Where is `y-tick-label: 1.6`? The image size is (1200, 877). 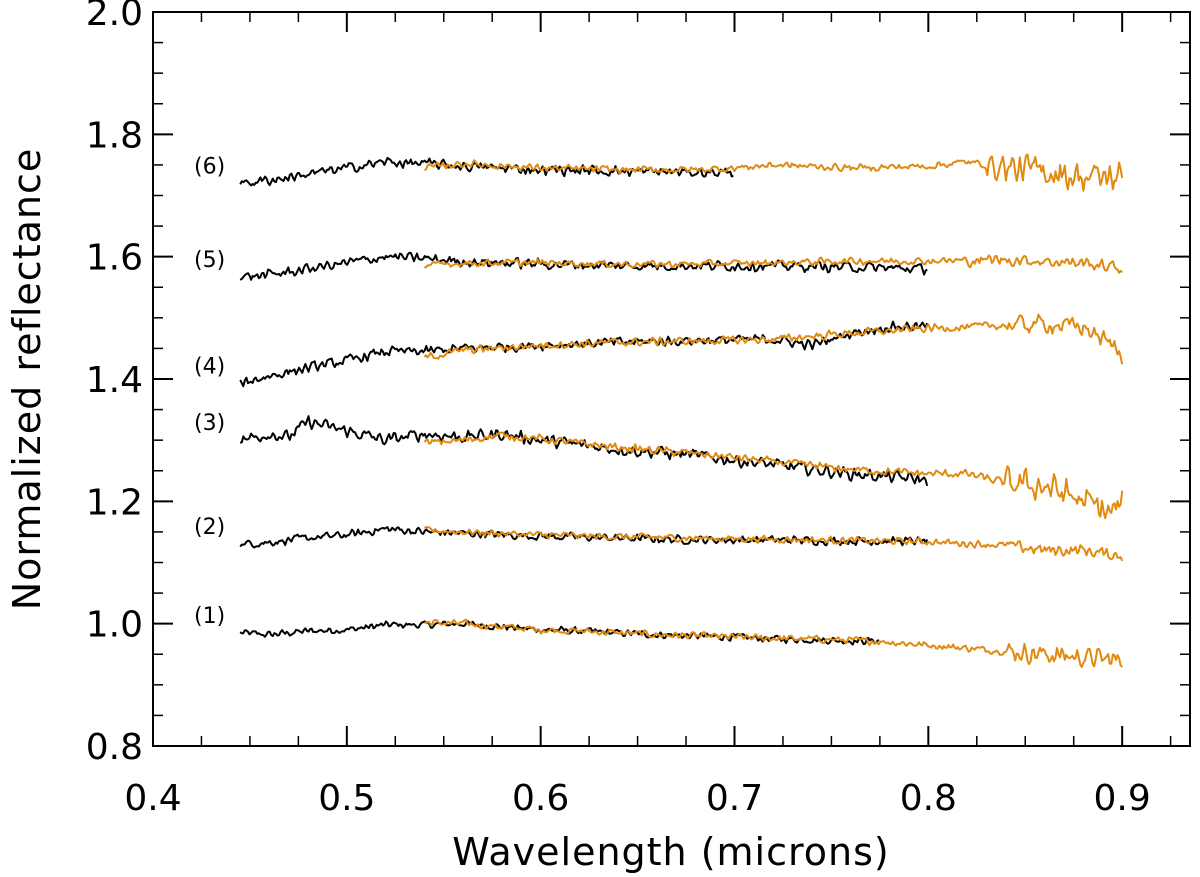
y-tick-label: 1.6 is located at coordinates (114, 258).